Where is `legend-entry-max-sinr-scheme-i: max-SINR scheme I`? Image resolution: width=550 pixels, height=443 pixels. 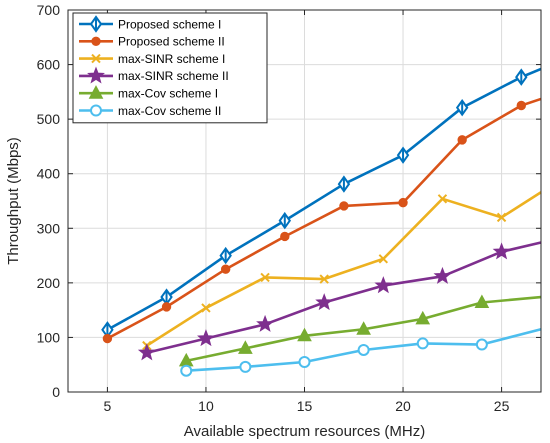 legend-entry-max-sinr-scheme-i: max-SINR scheme I is located at coordinates (152, 59).